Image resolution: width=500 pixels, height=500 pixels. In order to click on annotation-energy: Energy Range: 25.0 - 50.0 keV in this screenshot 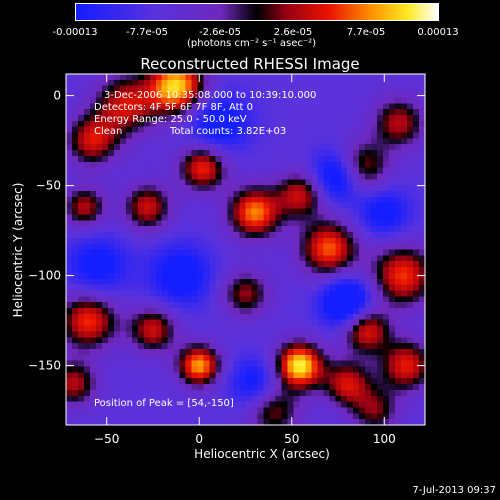, I will do `click(170, 119)`.